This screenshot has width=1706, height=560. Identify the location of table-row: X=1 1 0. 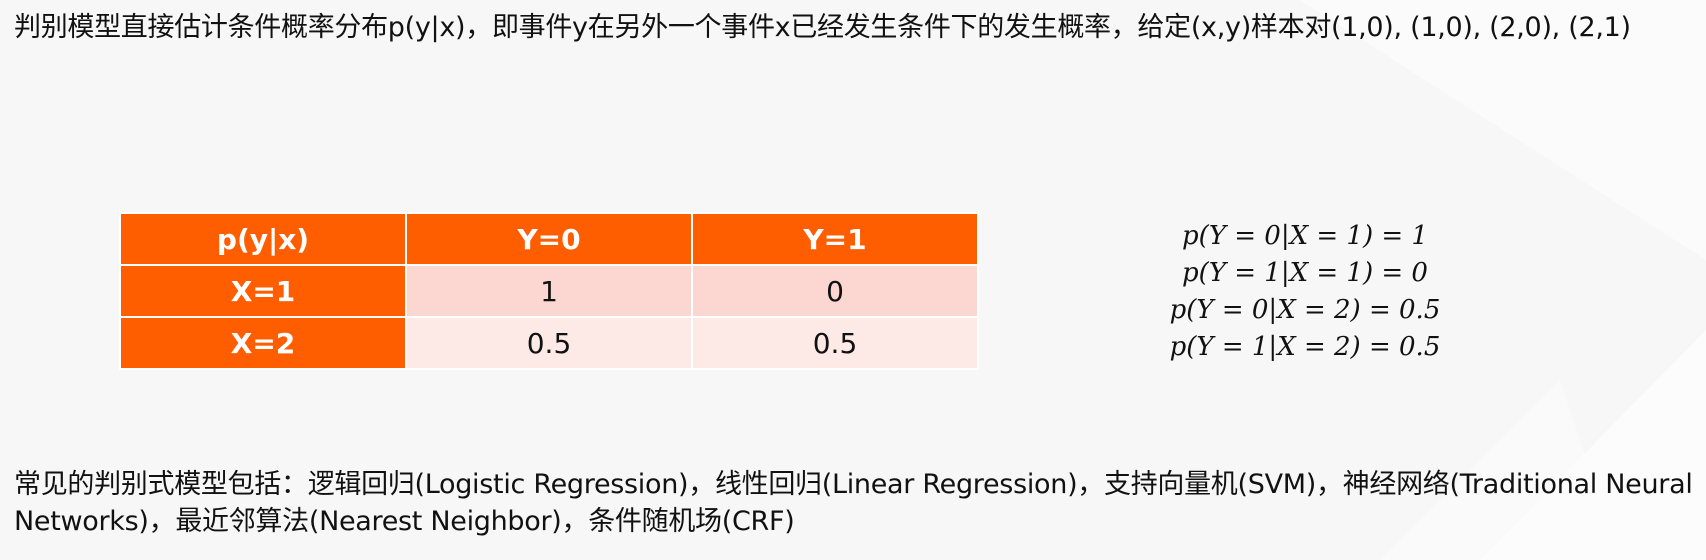
(549, 291).